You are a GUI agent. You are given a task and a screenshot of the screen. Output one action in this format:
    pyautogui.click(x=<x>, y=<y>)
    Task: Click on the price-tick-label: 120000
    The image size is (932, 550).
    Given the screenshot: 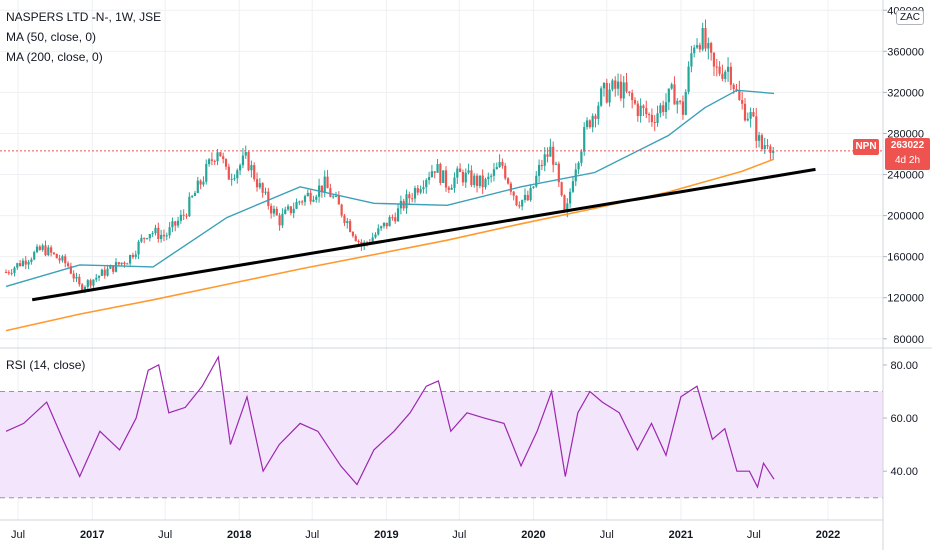 What is the action you would take?
    pyautogui.click(x=905, y=299)
    